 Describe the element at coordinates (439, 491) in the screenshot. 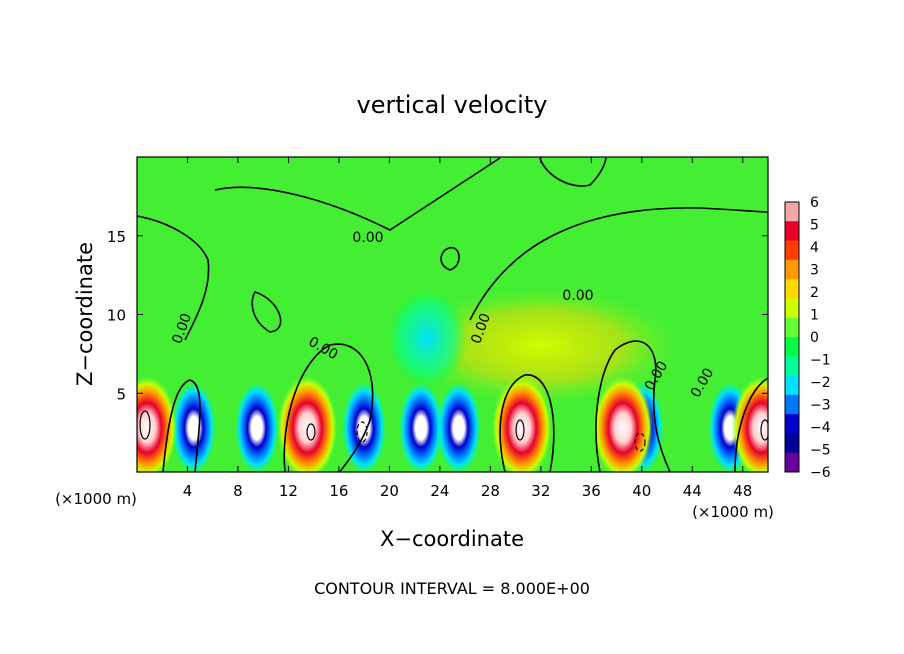

I see `x-tick-label: 24` at that location.